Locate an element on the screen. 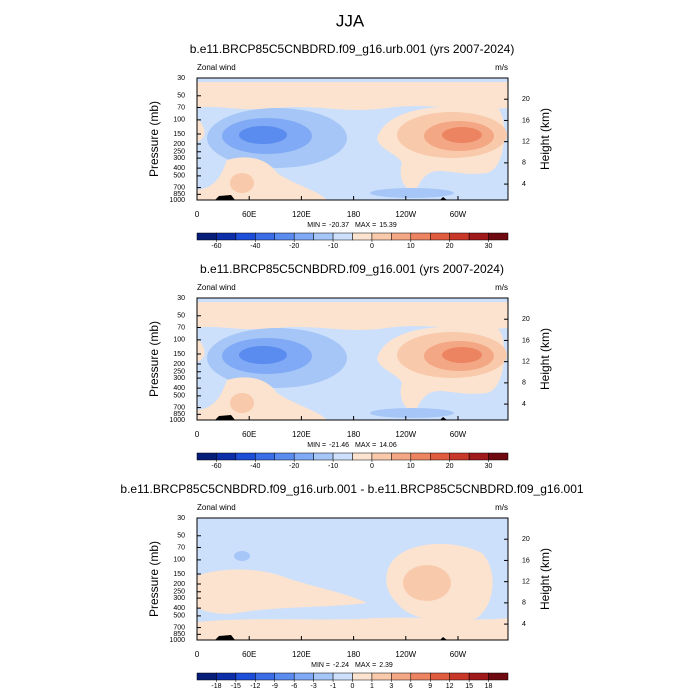  colorbar-label: 12 is located at coordinates (450, 686).